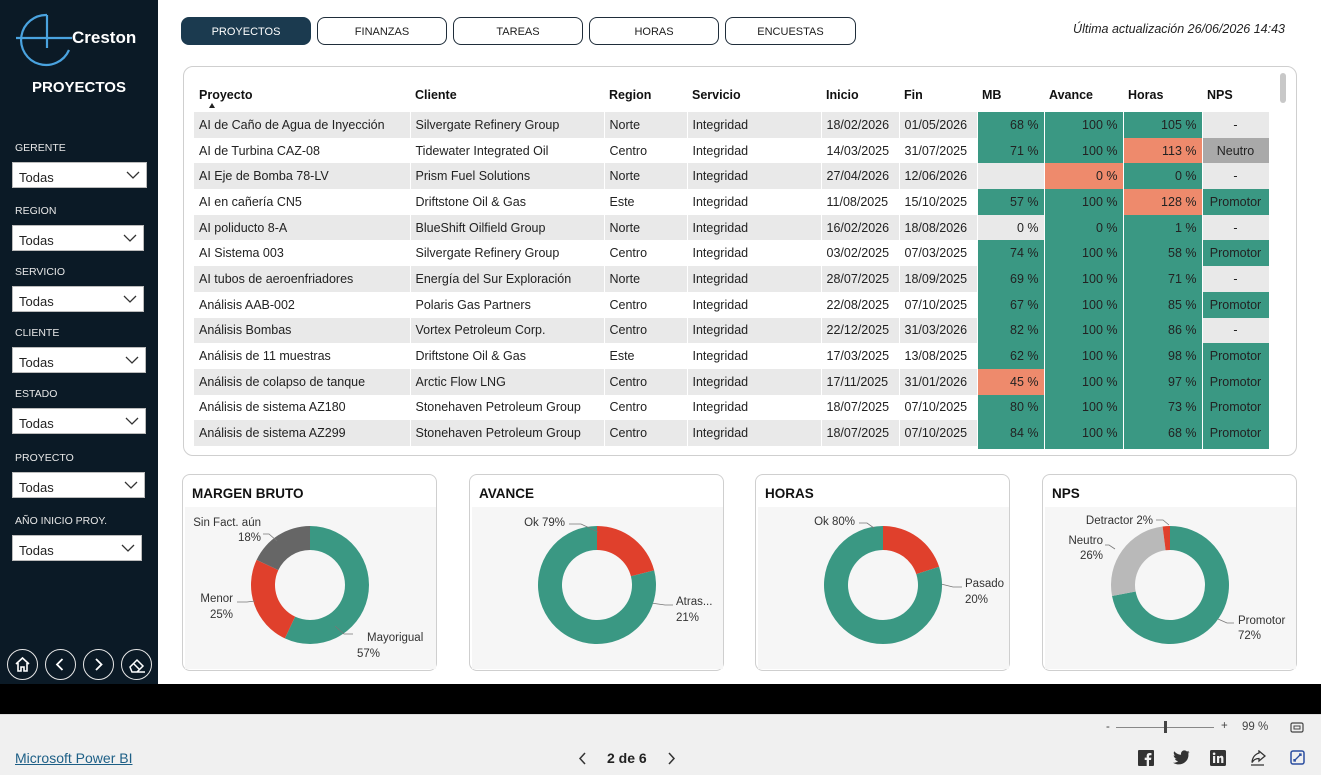 This screenshot has height=775, width=1321. I want to click on column-header-cliente: Cliente, so click(436, 94).